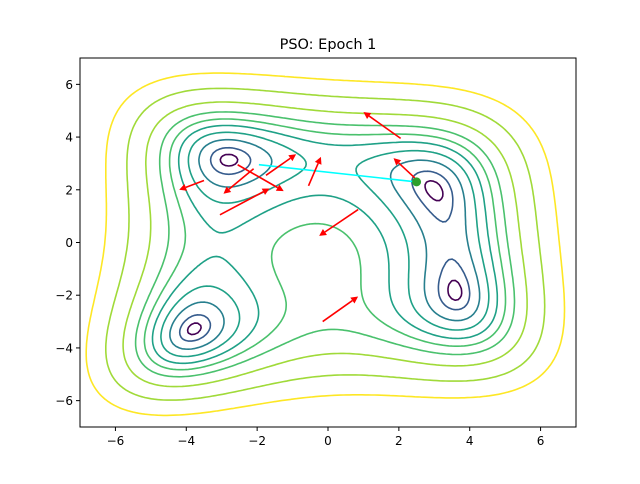 The image size is (640, 484). I want to click on y-tick-label: 0, so click(69, 243).